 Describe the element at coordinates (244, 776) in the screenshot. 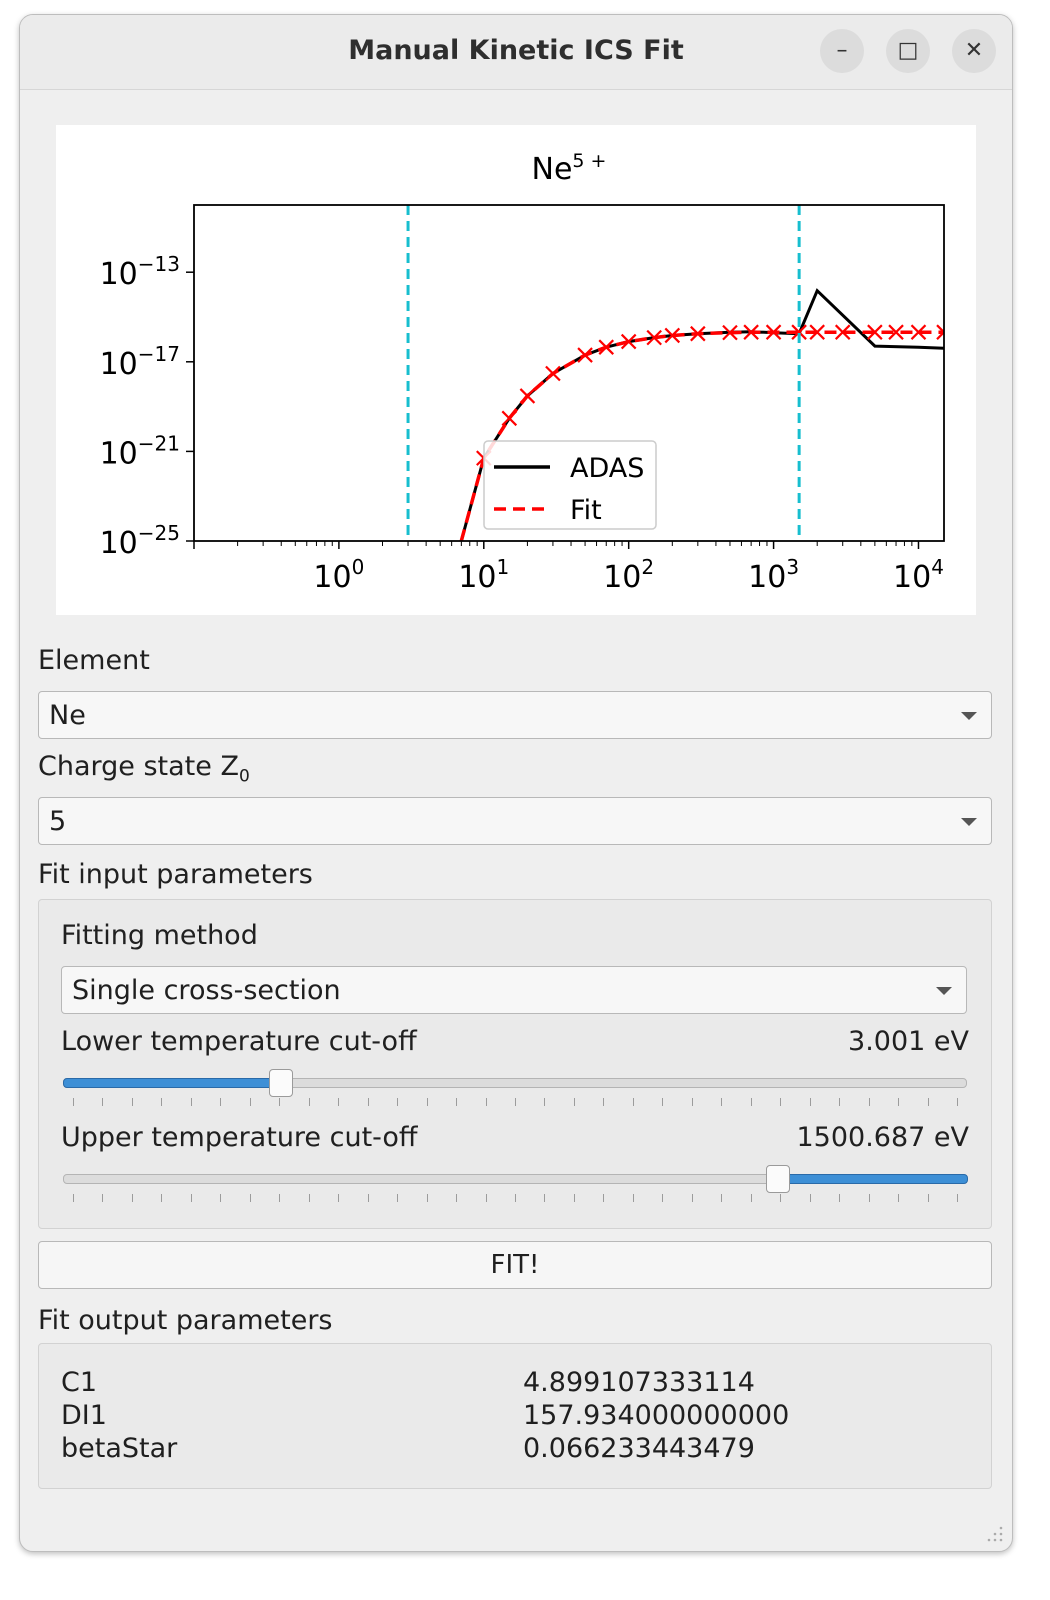

I see `charge-state-subscript: 0` at that location.